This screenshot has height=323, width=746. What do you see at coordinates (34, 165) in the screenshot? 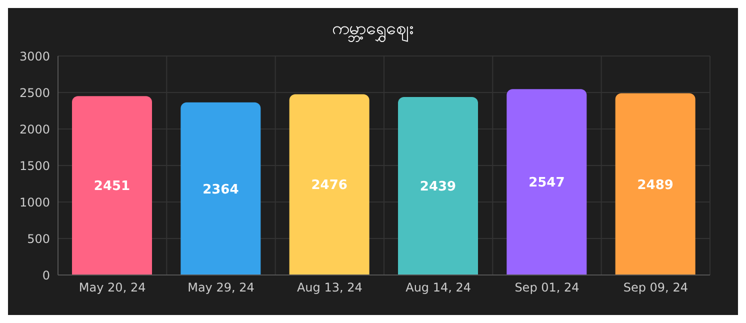
I see `y-tick-label: 1500` at bounding box center [34, 165].